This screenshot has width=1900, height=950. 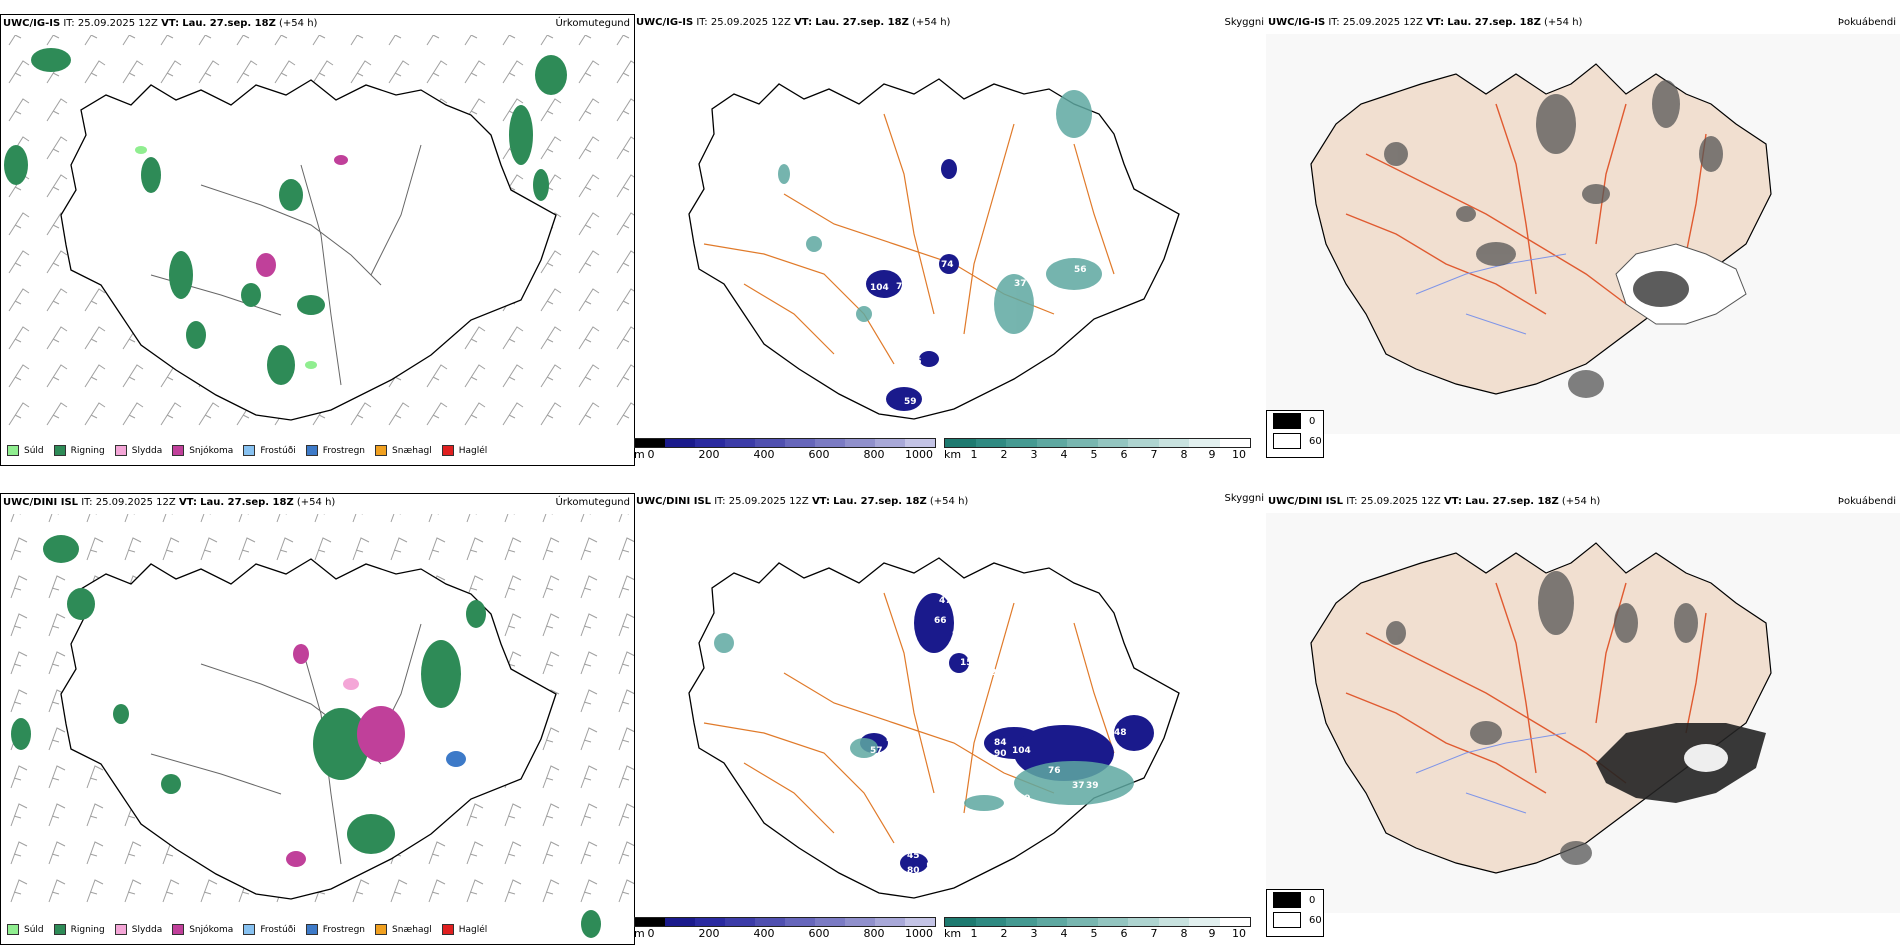 I want to click on height-labels: 63 74 104 72 37 56 66 40 59 49, so click(x=978, y=333).